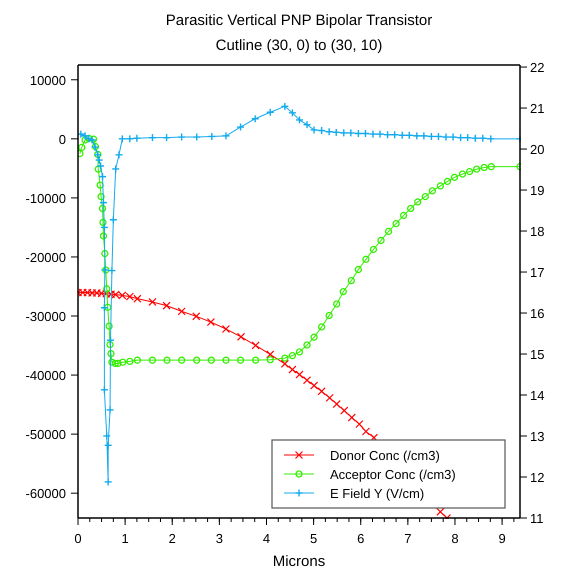  I want to click on legend-label: Acceptor Conc (/cm3), so click(393, 474).